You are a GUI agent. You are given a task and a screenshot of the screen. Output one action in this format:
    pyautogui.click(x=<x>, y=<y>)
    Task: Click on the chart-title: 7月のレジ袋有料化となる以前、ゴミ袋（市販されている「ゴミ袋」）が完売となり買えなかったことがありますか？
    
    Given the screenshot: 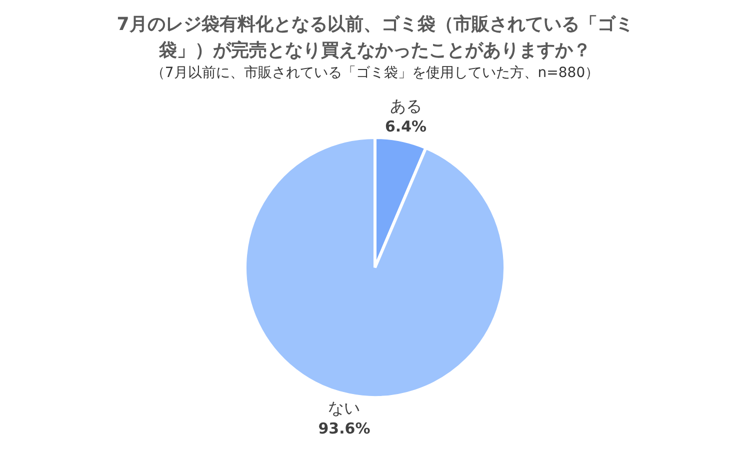 What is the action you would take?
    pyautogui.click(x=375, y=37)
    